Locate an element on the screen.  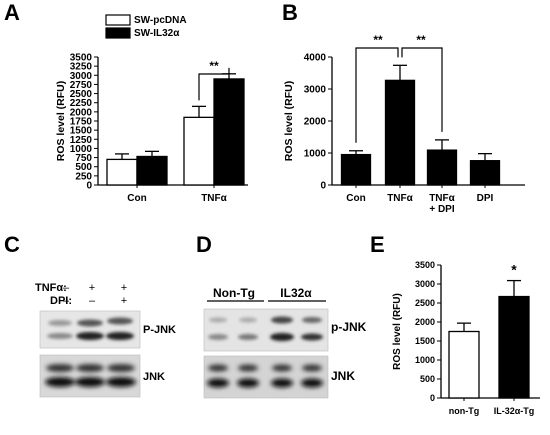
blot-d-band-label-pjnk: p-JNK is located at coordinates (349, 327).